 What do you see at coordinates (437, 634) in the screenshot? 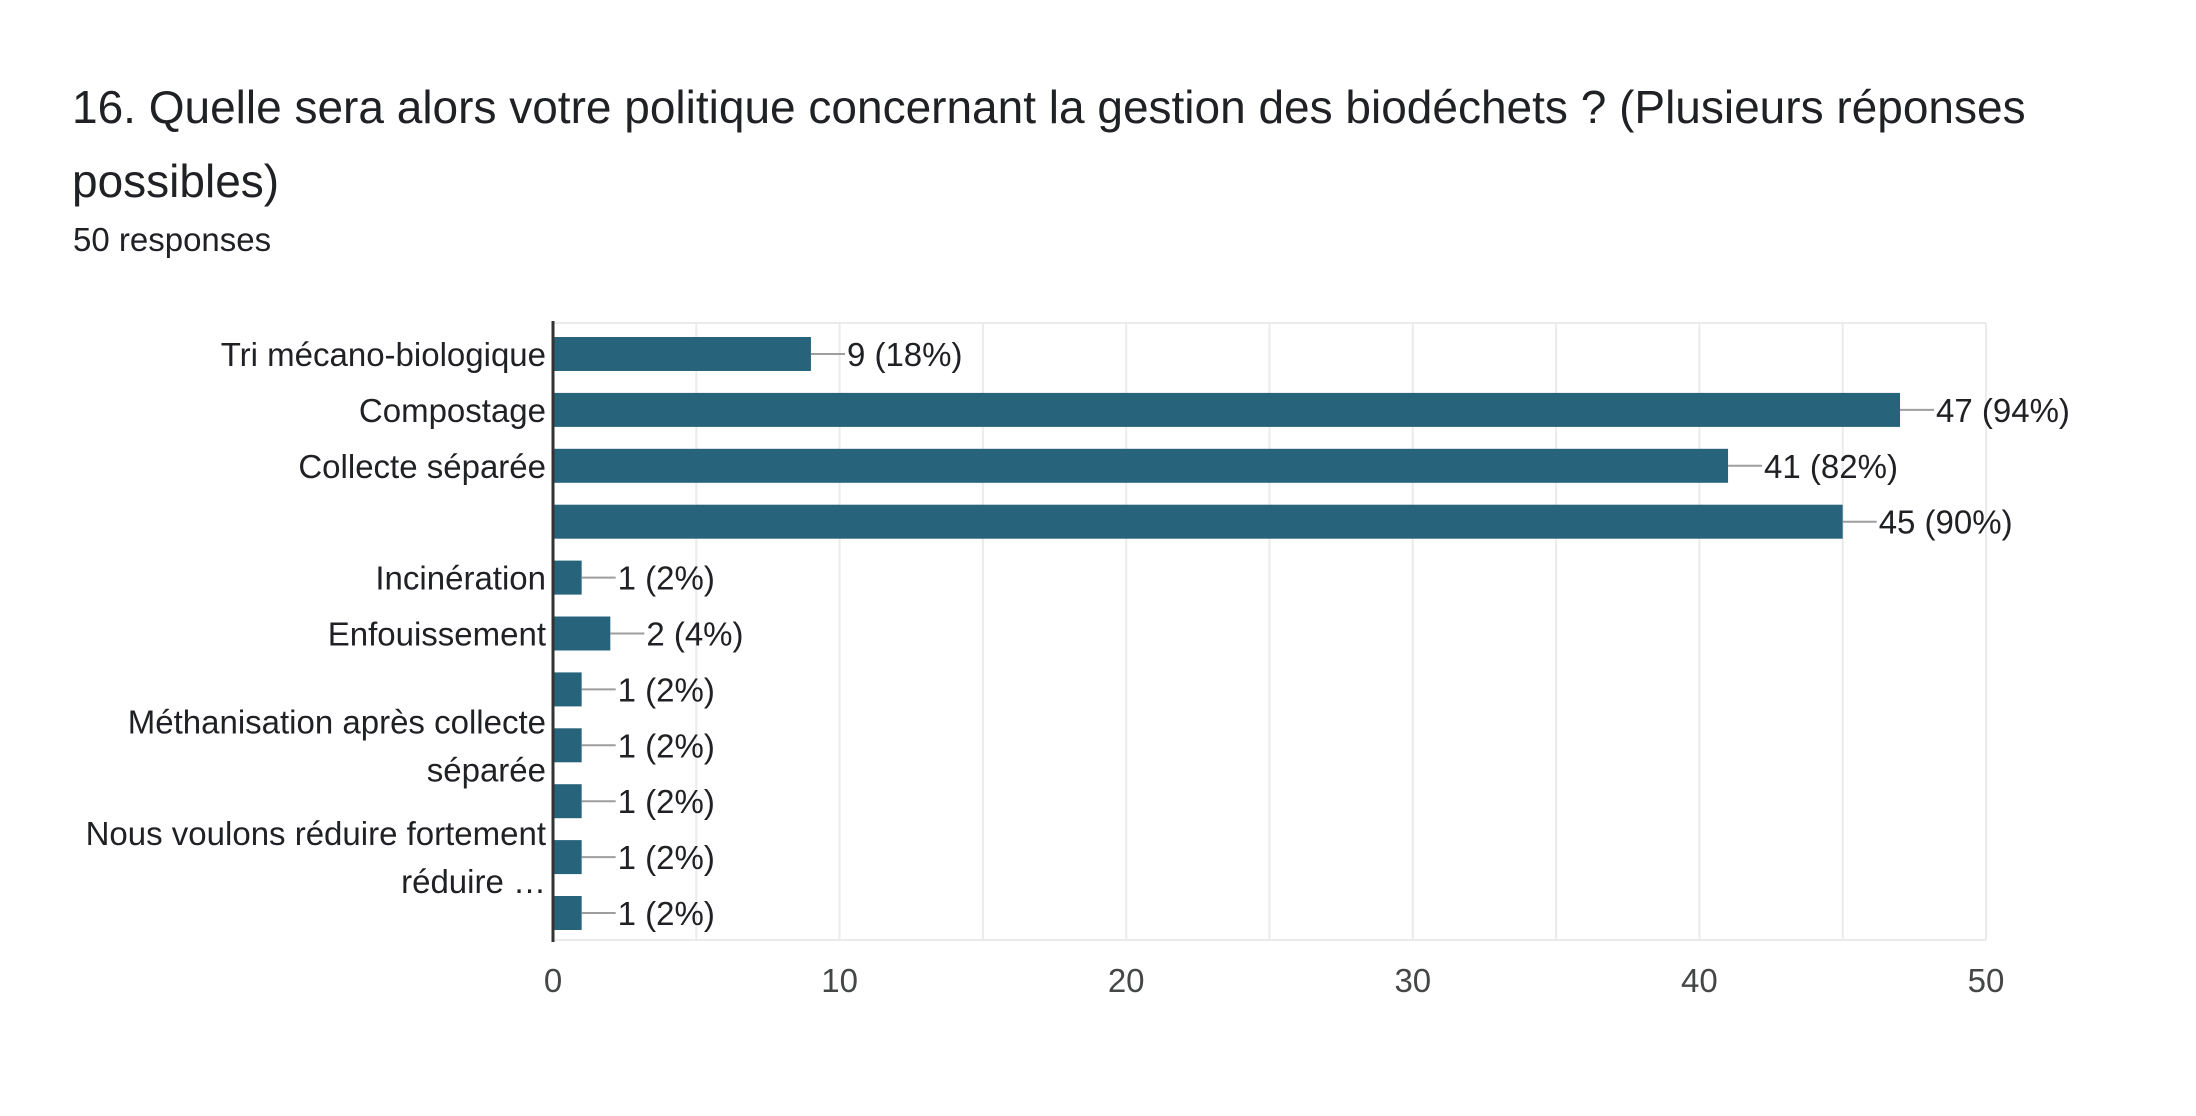
I see `category-label: Enfouissement` at bounding box center [437, 634].